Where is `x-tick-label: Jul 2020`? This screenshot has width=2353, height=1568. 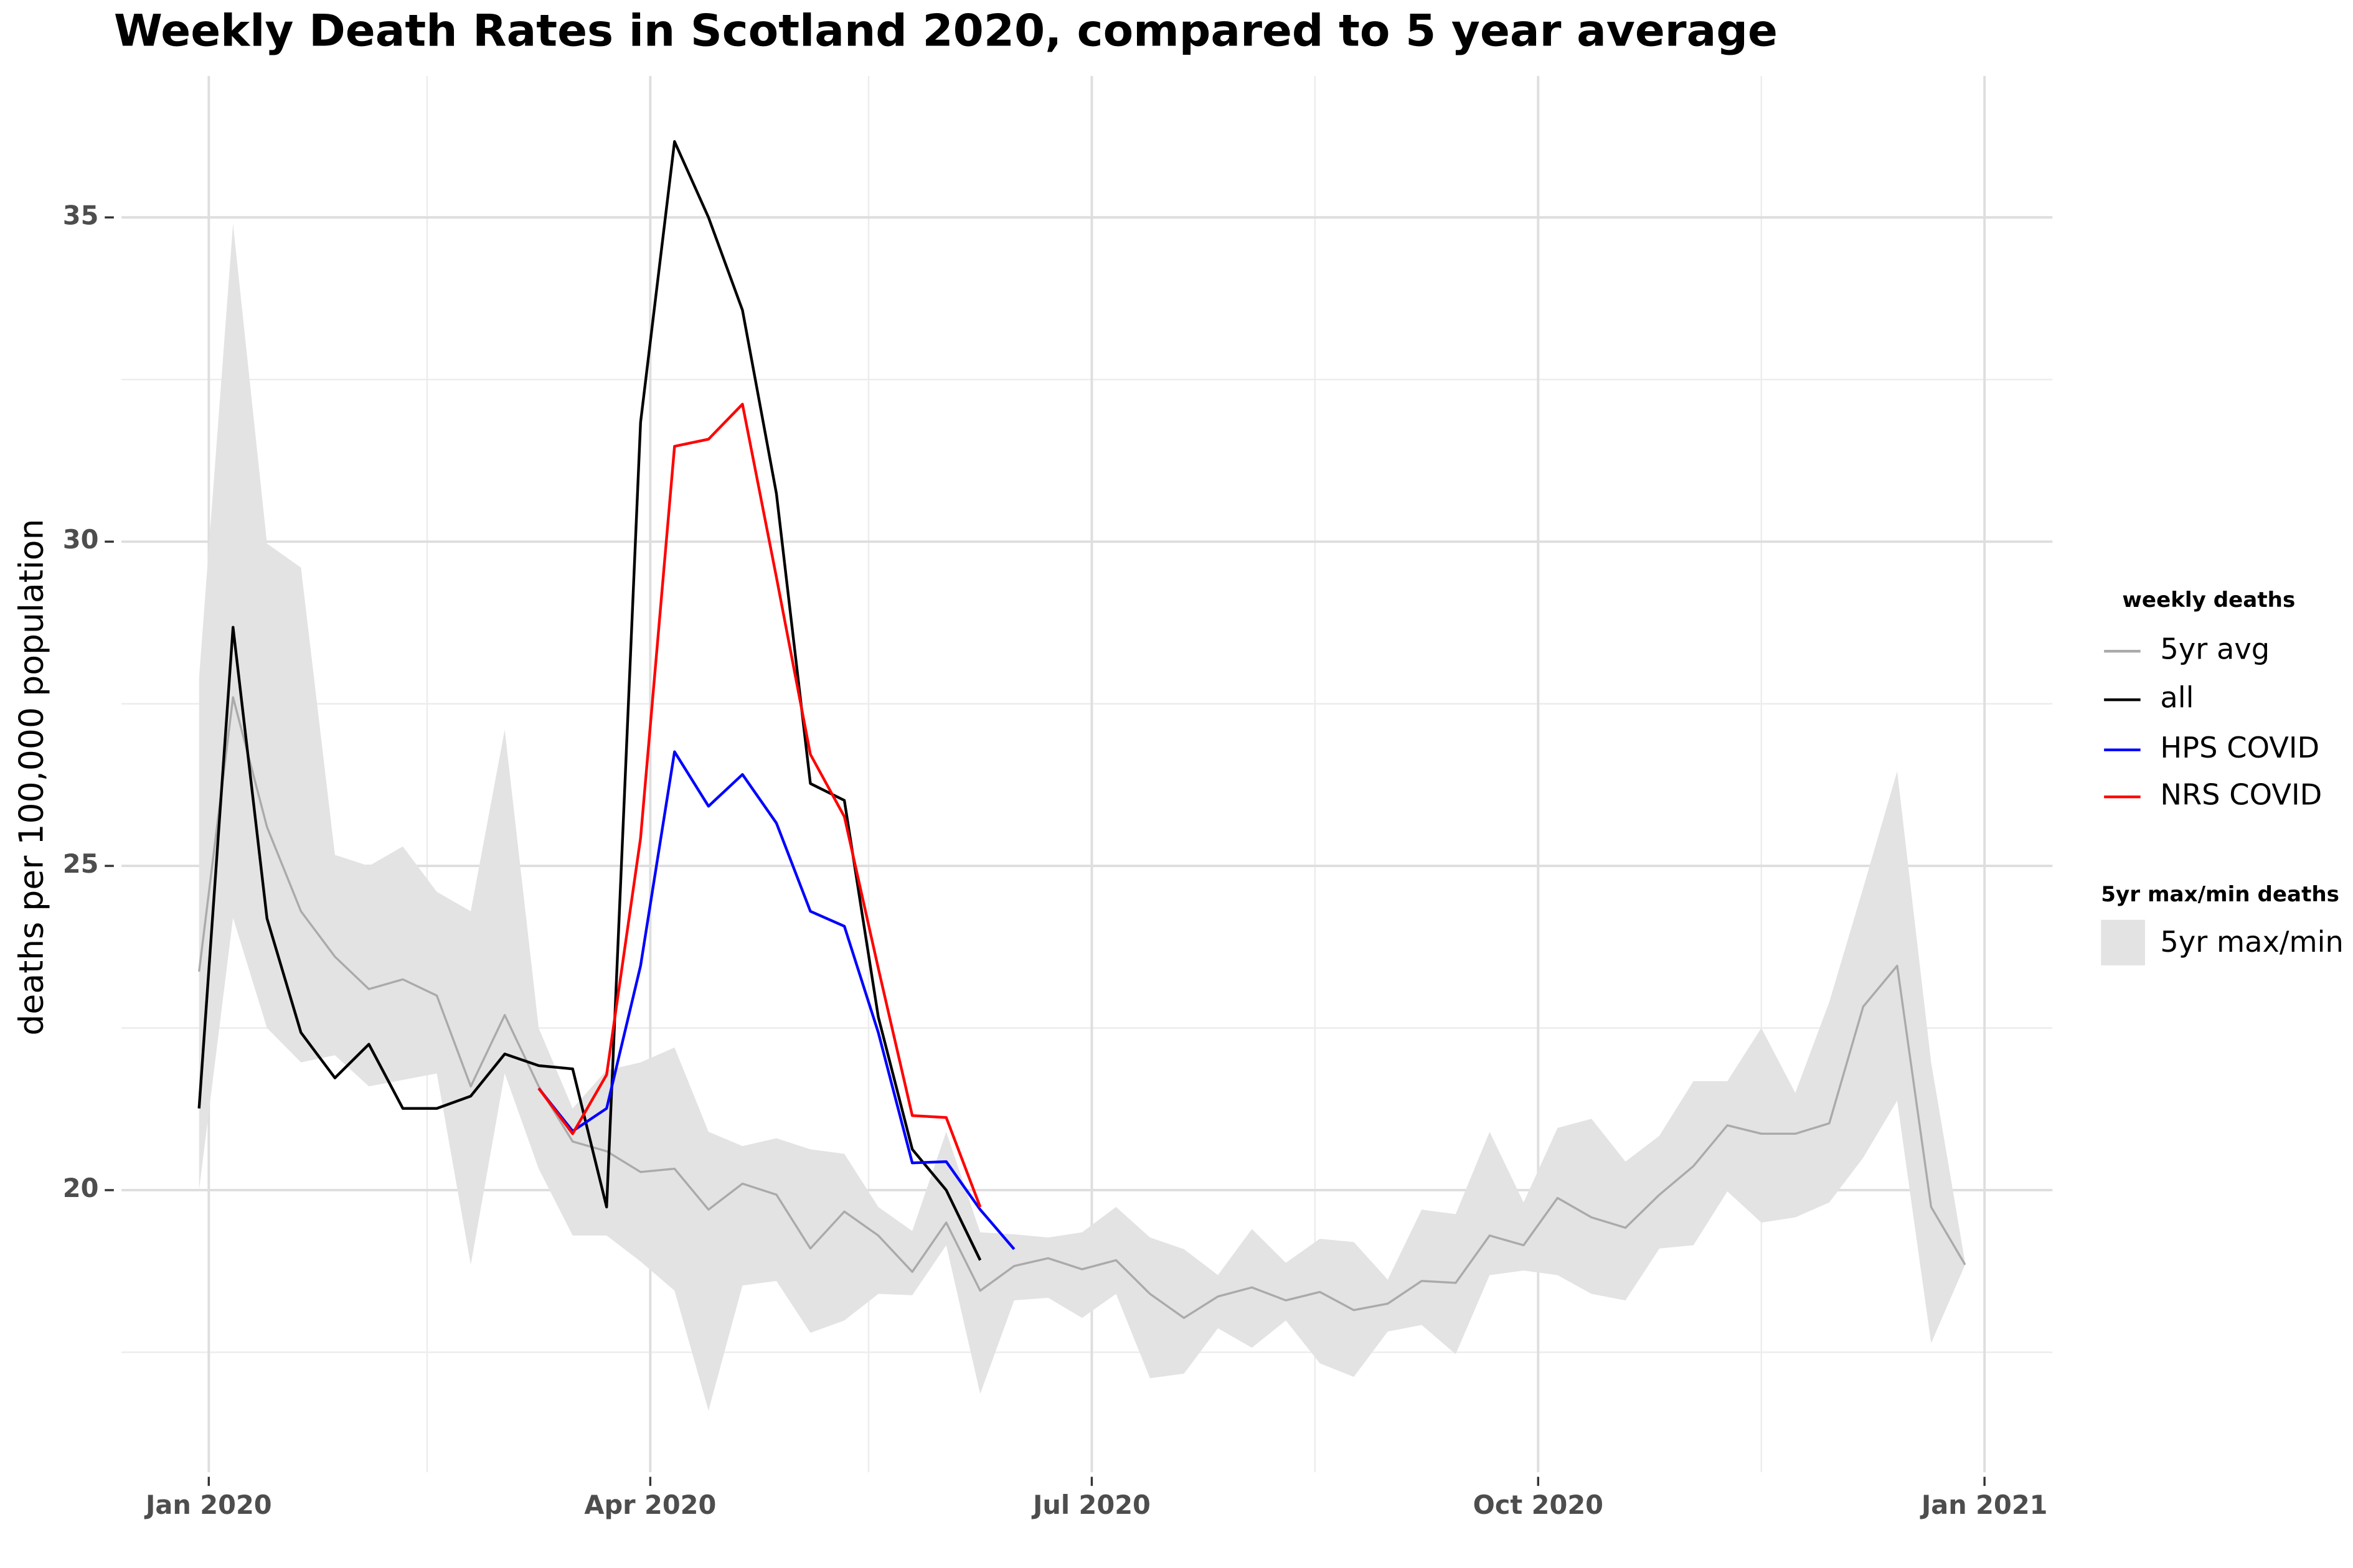
x-tick-label: Jul 2020 is located at coordinates (1091, 1505).